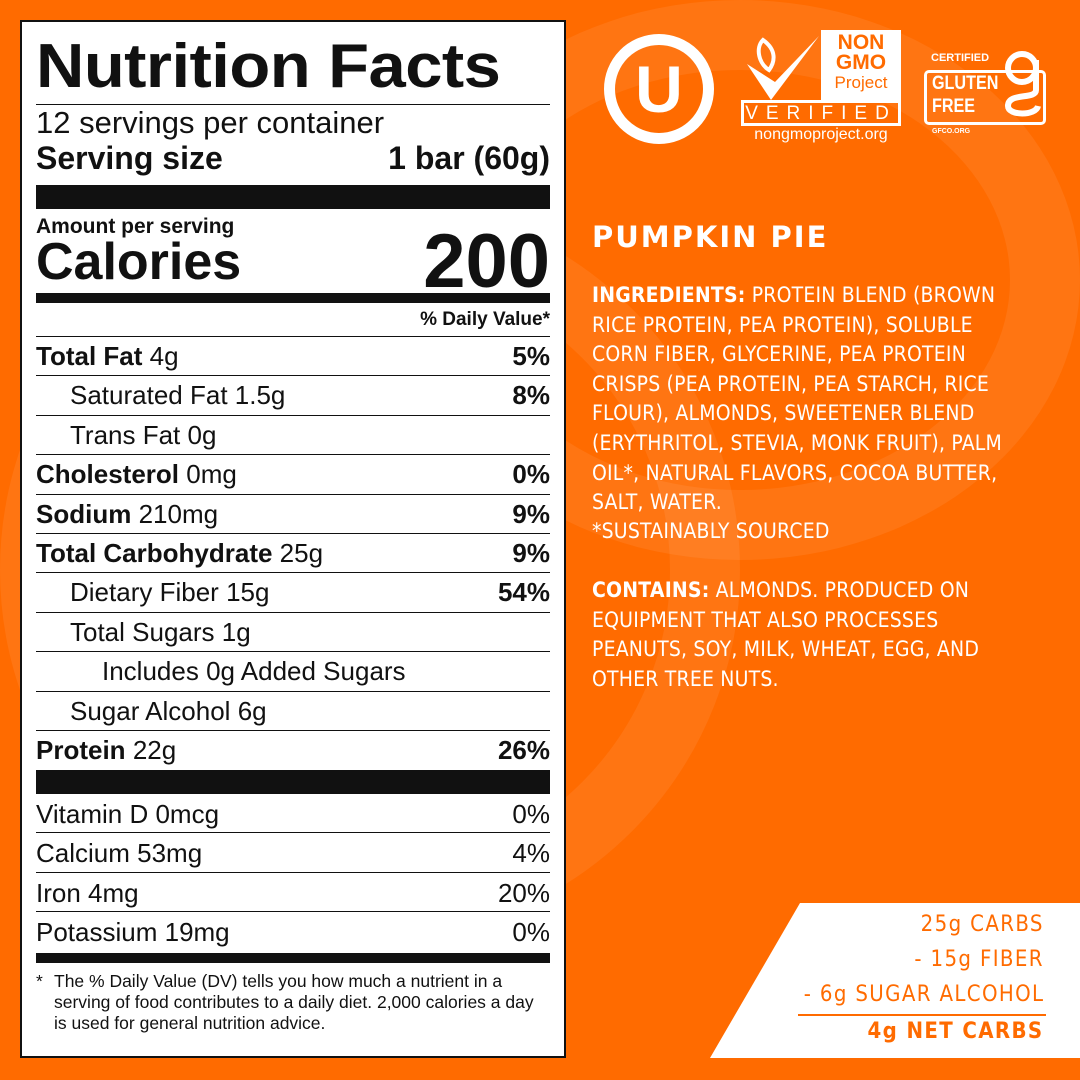  What do you see at coordinates (783, 68) in the screenshot?
I see `butterfly-check-icon` at bounding box center [783, 68].